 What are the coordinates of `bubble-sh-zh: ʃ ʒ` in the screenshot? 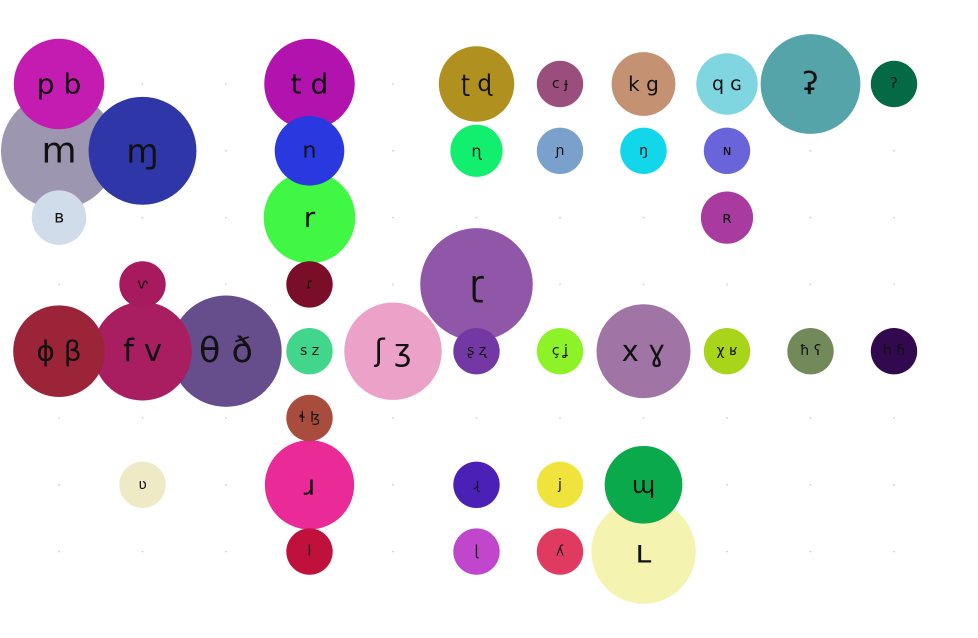 It's located at (393, 351).